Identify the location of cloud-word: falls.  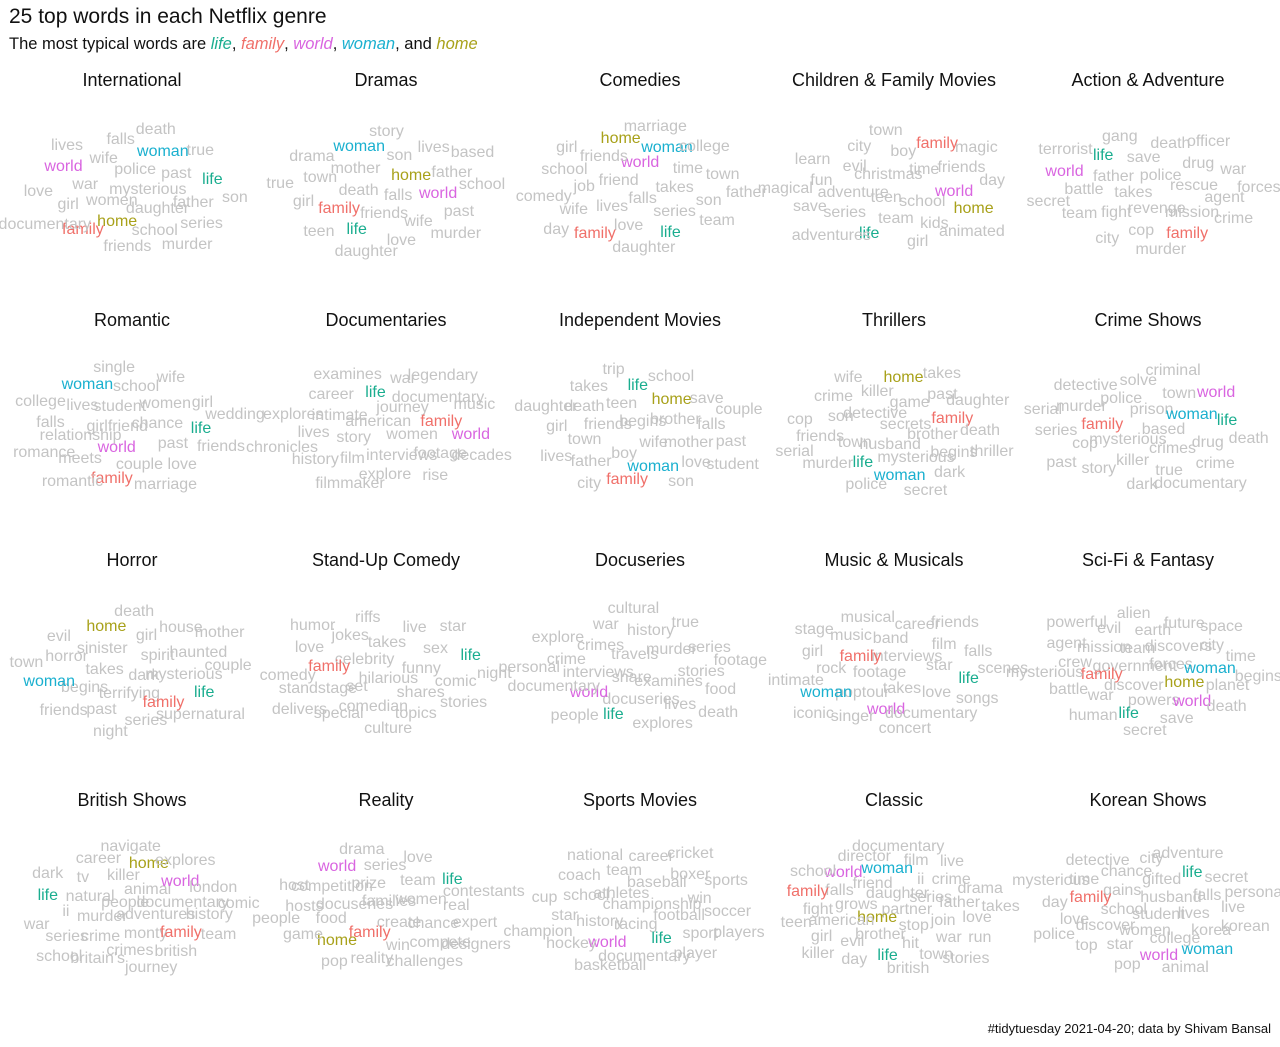
(398, 195).